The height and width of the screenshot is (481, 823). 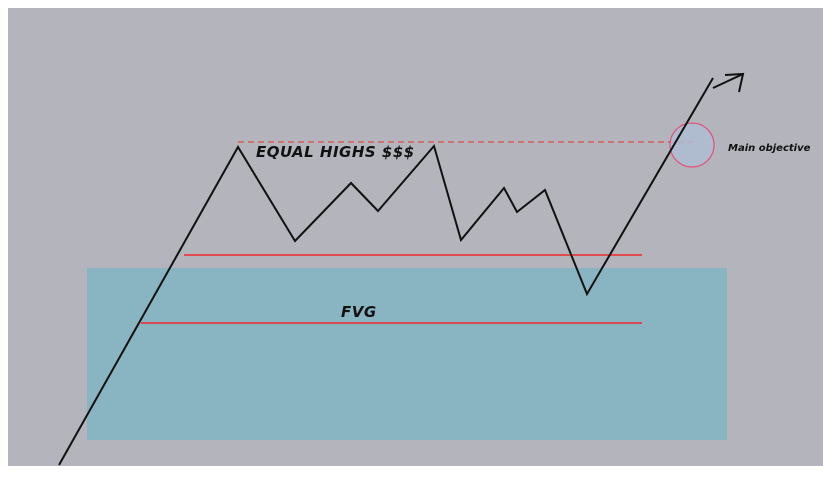 What do you see at coordinates (335, 152) in the screenshot?
I see `equal-highs-label: EQUAL HIGHS $$$` at bounding box center [335, 152].